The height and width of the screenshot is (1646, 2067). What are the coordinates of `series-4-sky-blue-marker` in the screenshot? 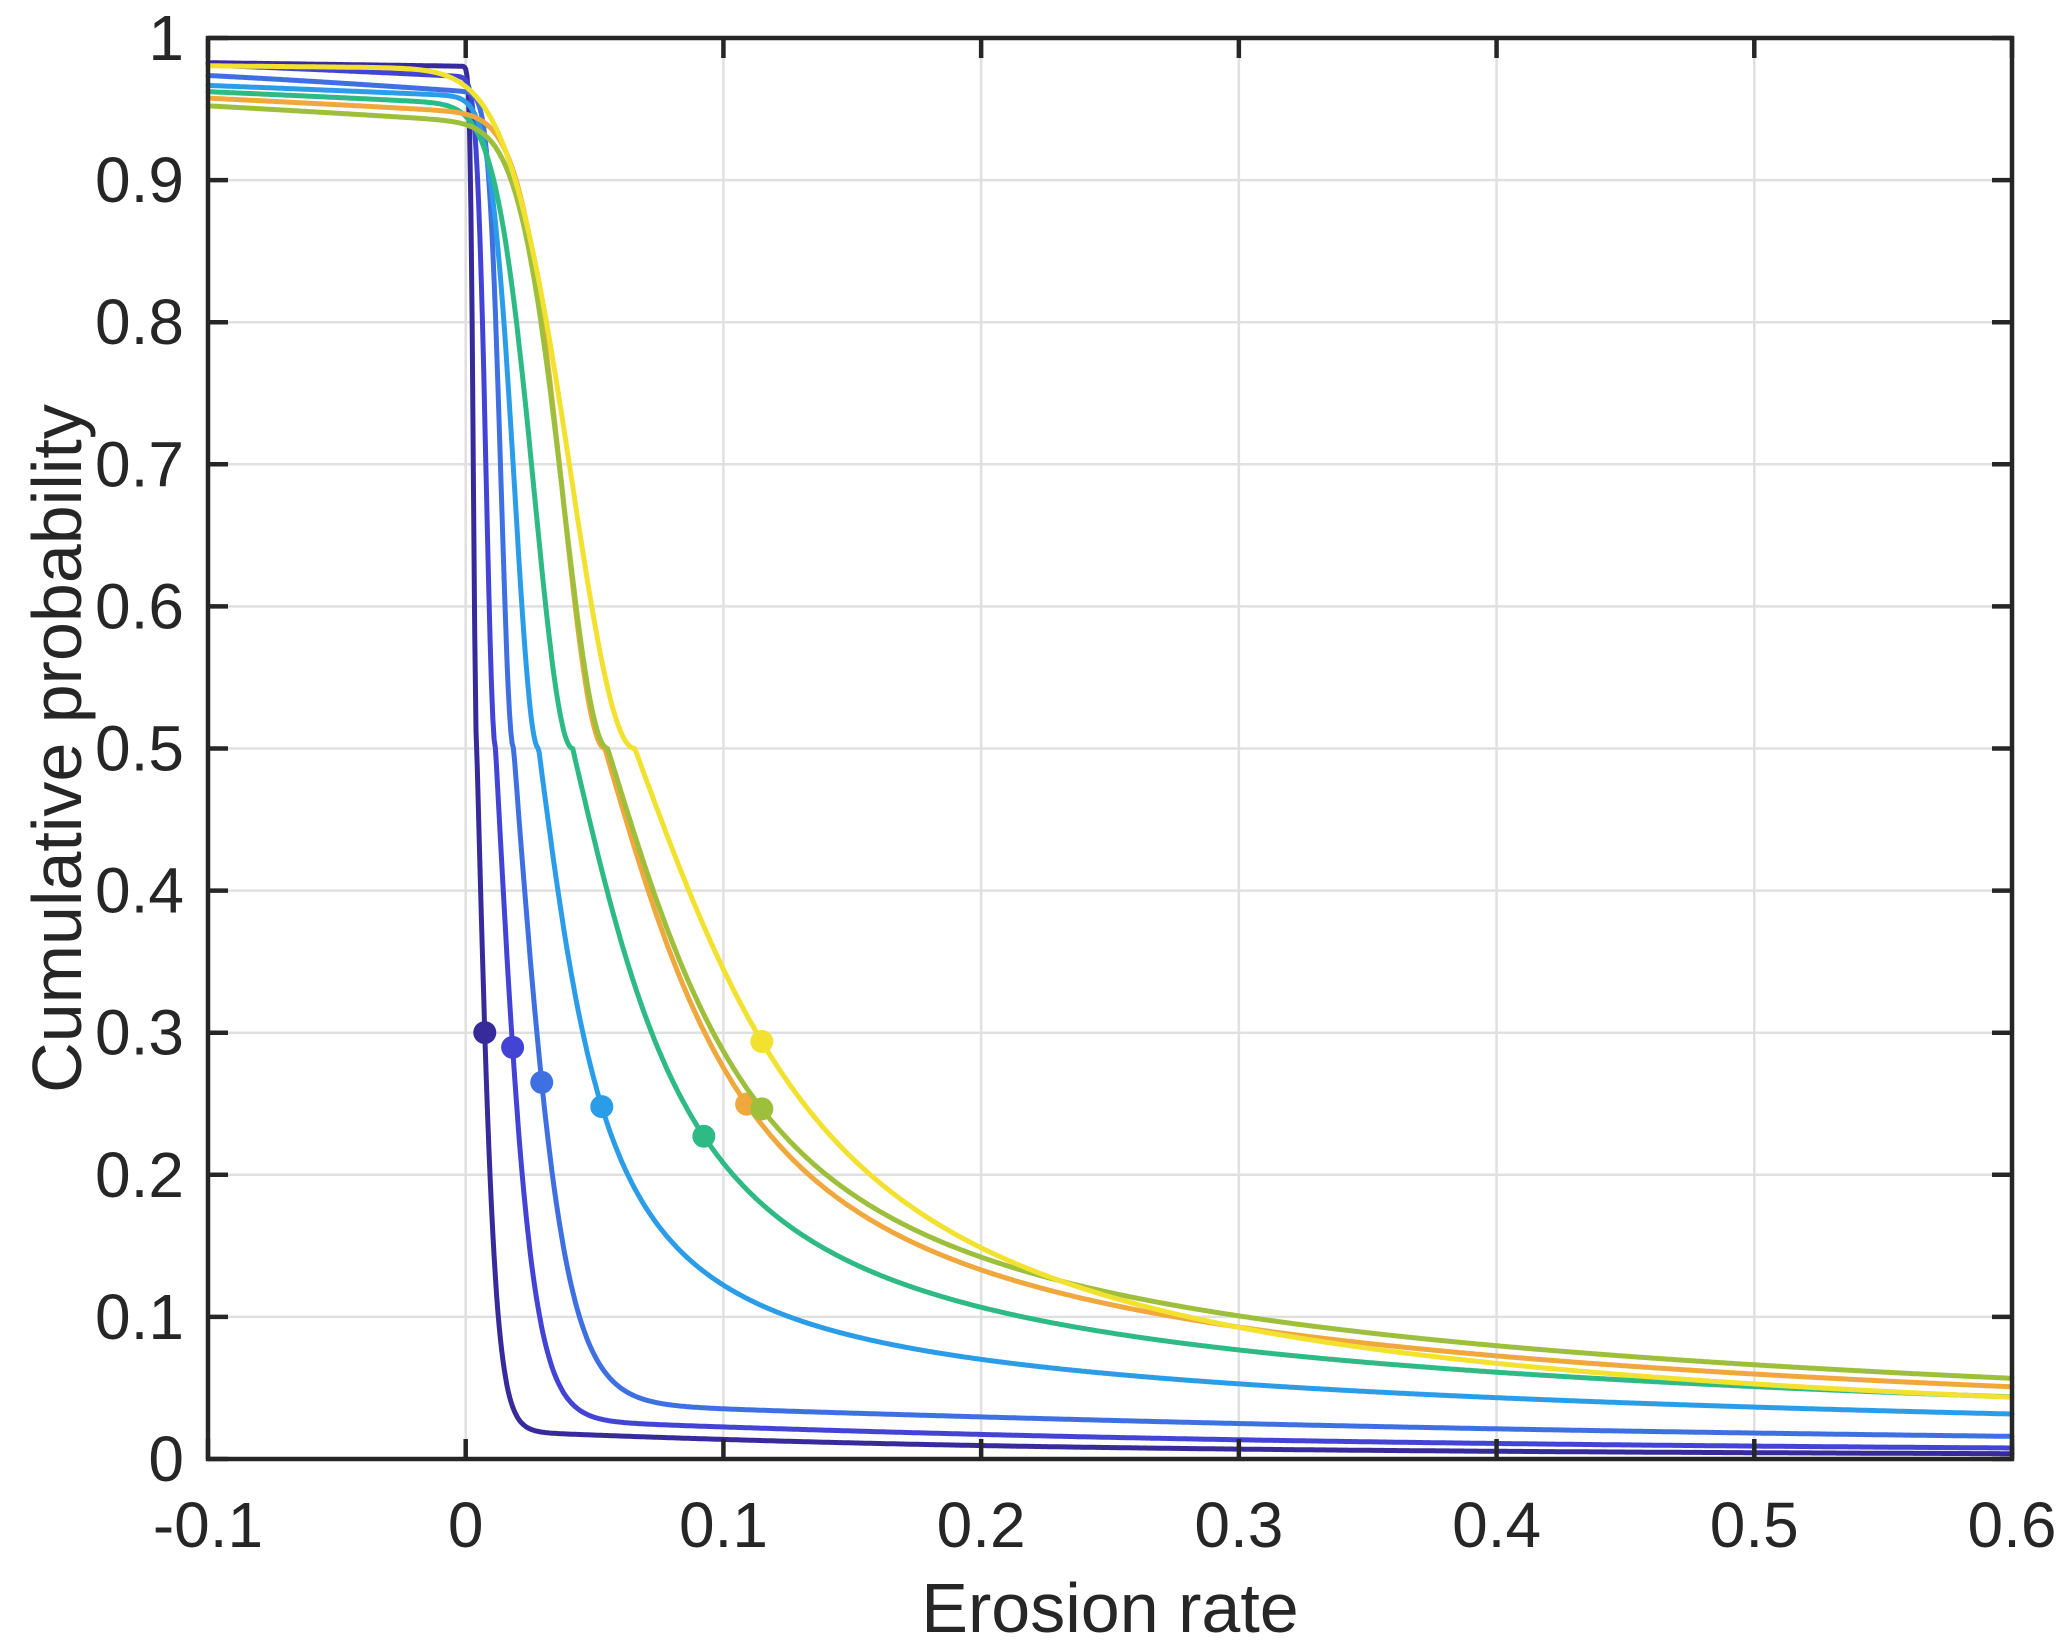 It's located at (602, 1107).